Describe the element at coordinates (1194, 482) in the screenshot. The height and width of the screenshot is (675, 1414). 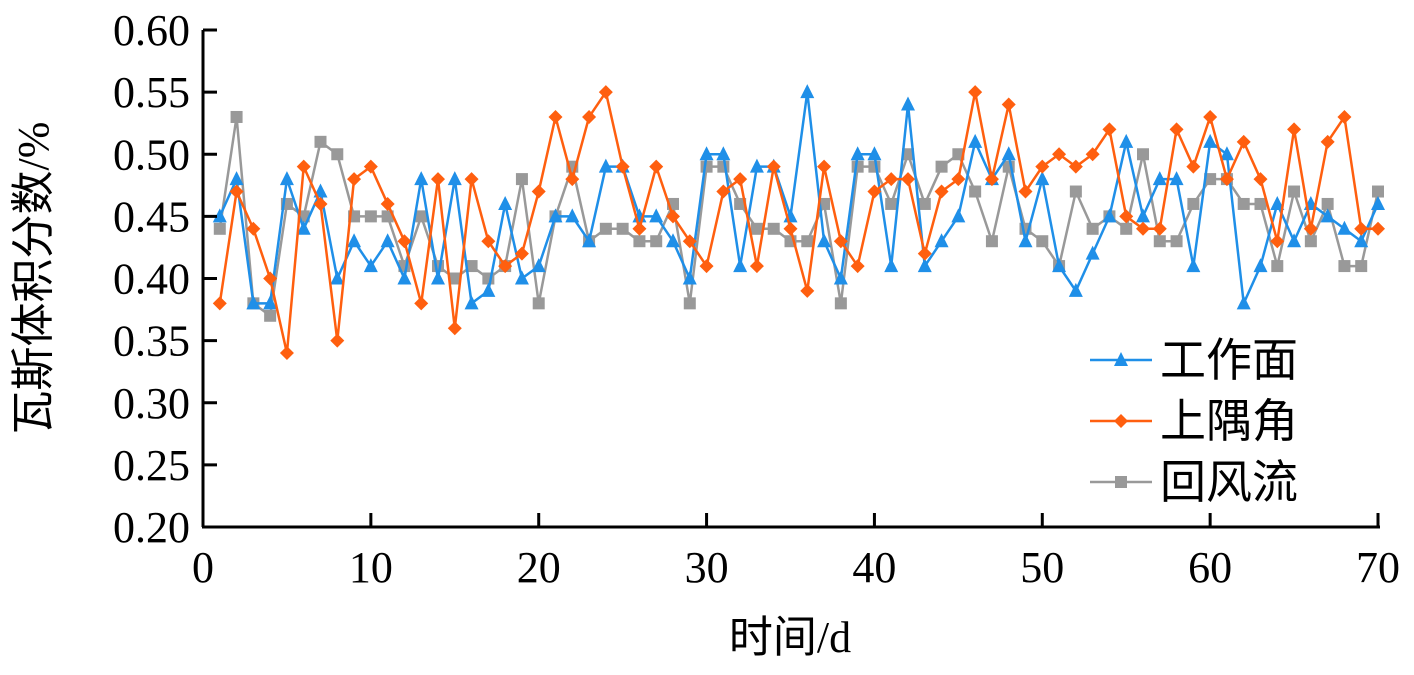
I see `legend-item: 回风流` at that location.